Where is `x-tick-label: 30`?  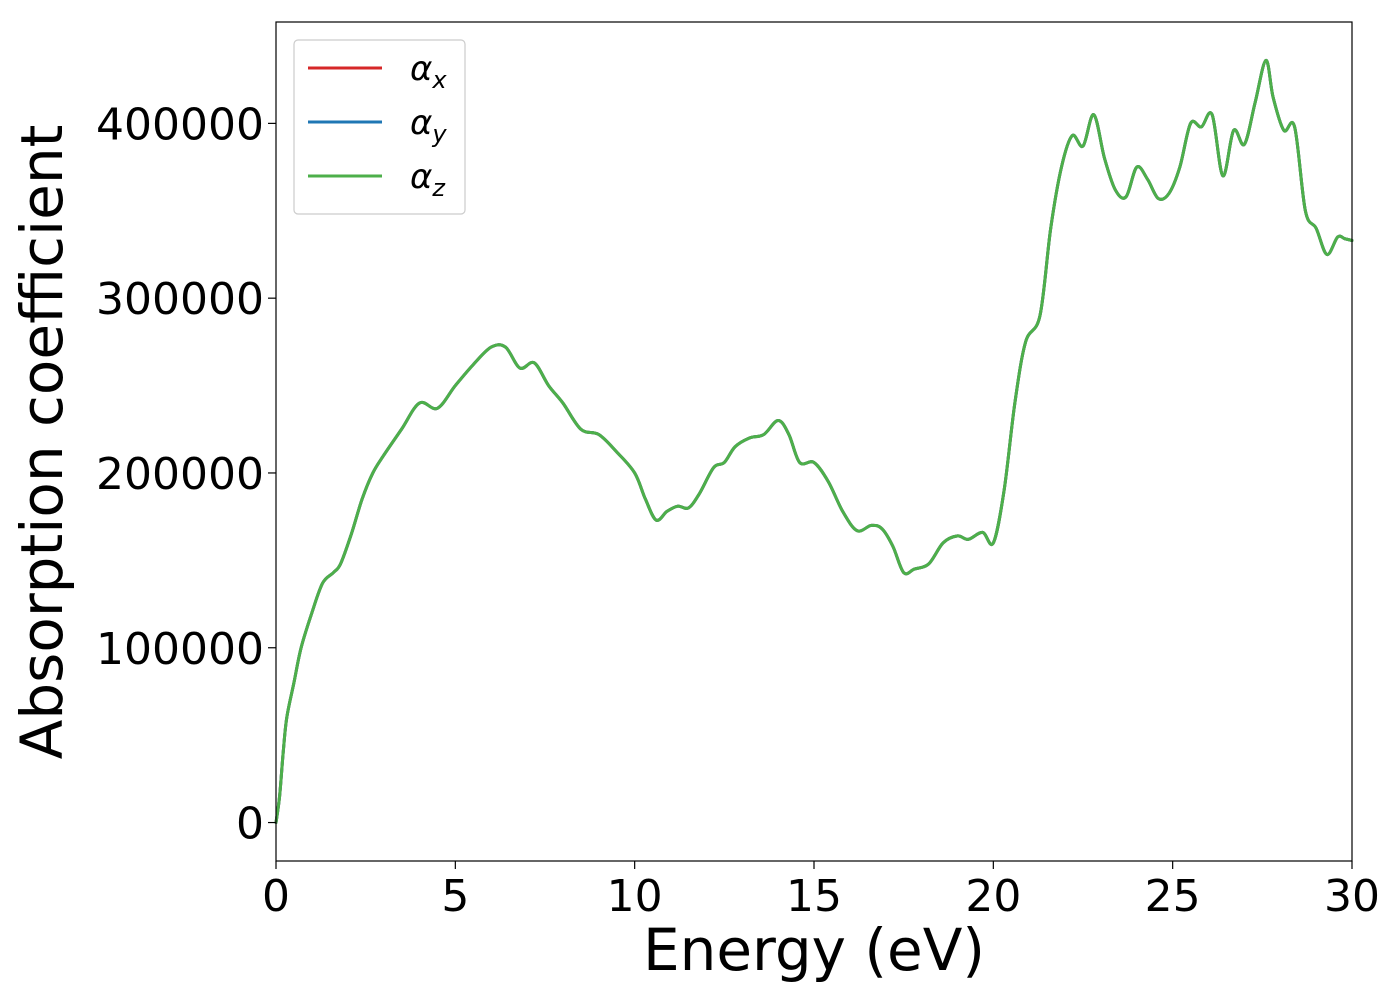 x-tick-label: 30 is located at coordinates (1352, 896).